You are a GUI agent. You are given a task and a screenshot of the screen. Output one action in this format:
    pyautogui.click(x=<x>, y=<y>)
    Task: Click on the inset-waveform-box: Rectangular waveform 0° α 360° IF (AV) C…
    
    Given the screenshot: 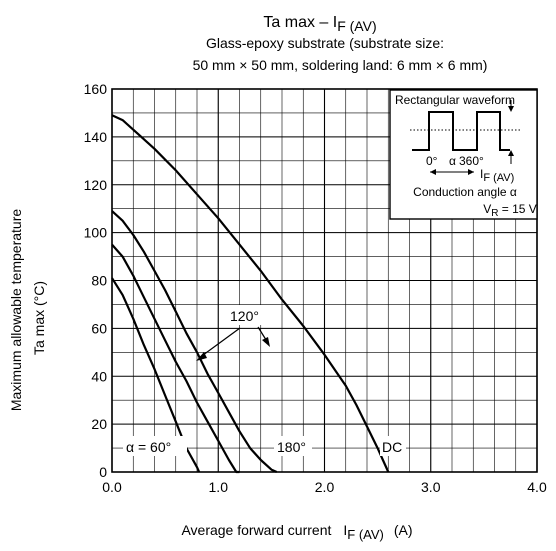 What is the action you would take?
    pyautogui.click(x=463, y=154)
    